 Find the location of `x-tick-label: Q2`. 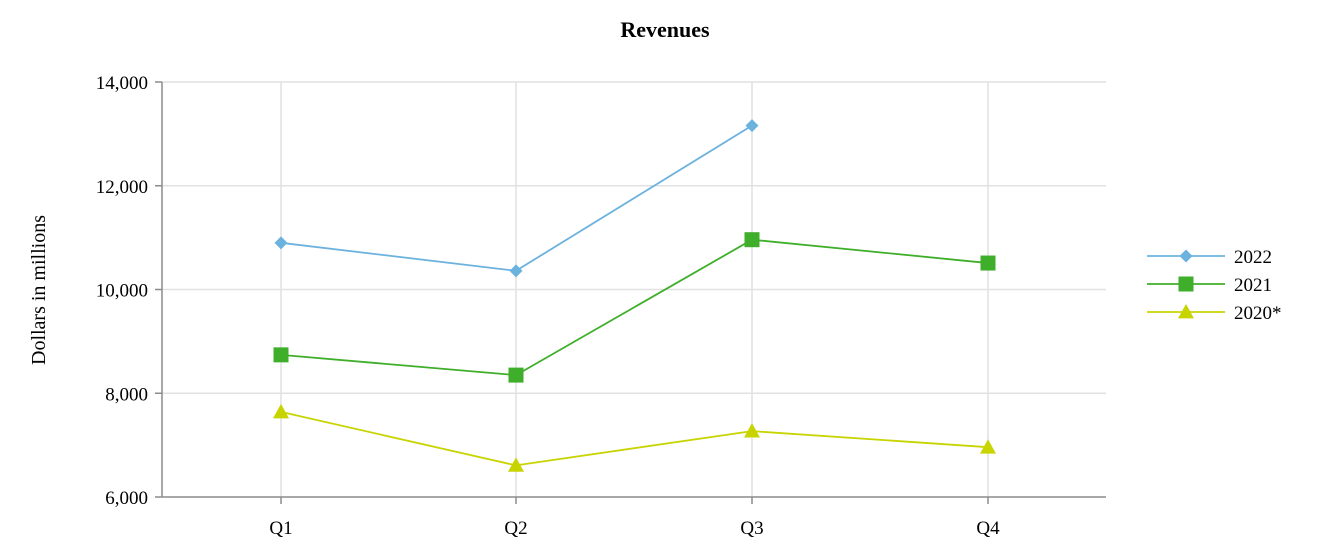

x-tick-label: Q2 is located at coordinates (515, 528).